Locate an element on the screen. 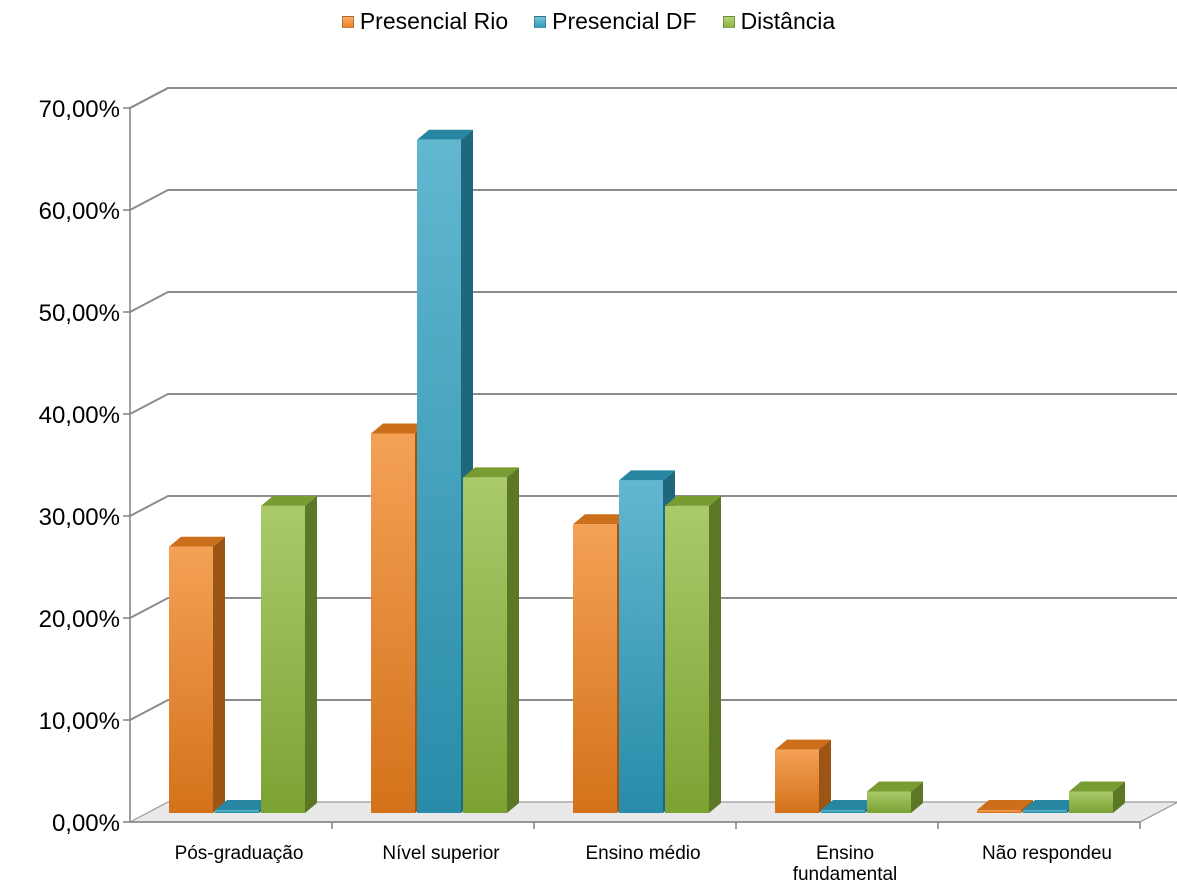 The image size is (1177, 882). y-tick-label: 30,00% is located at coordinates (79, 517).